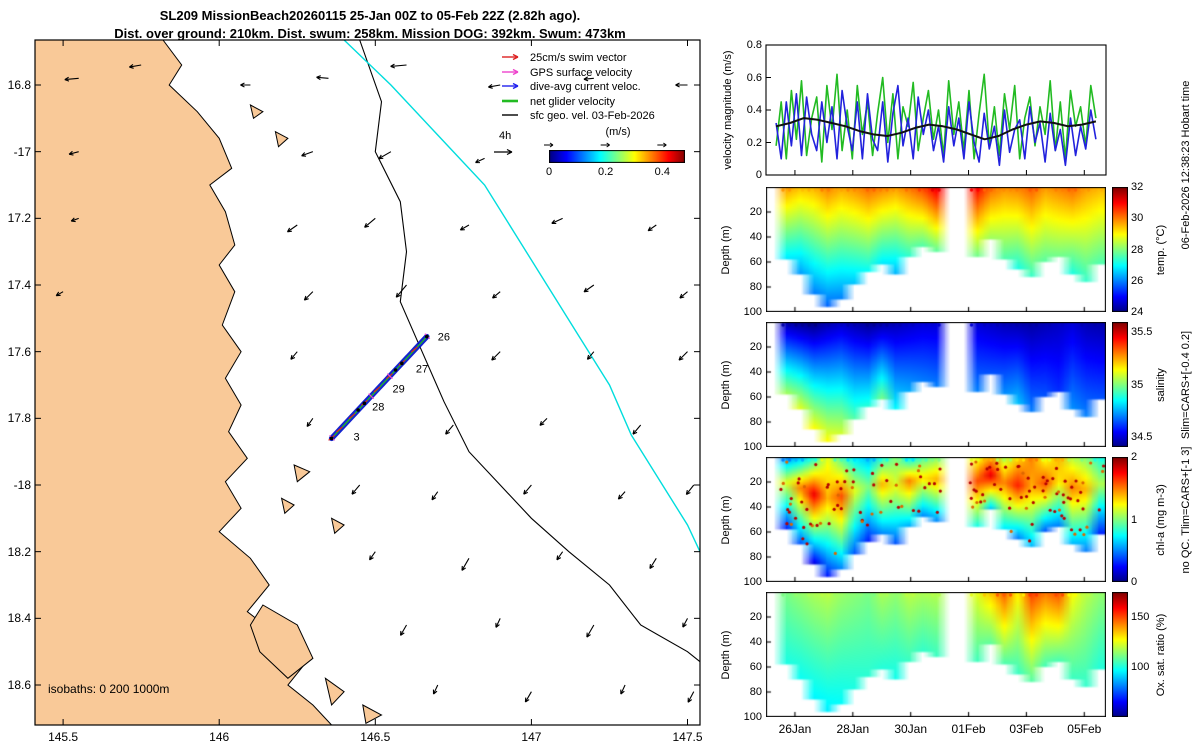  Describe the element at coordinates (936, 384) in the screenshot. I see `section-salinity-heatmap` at that location.